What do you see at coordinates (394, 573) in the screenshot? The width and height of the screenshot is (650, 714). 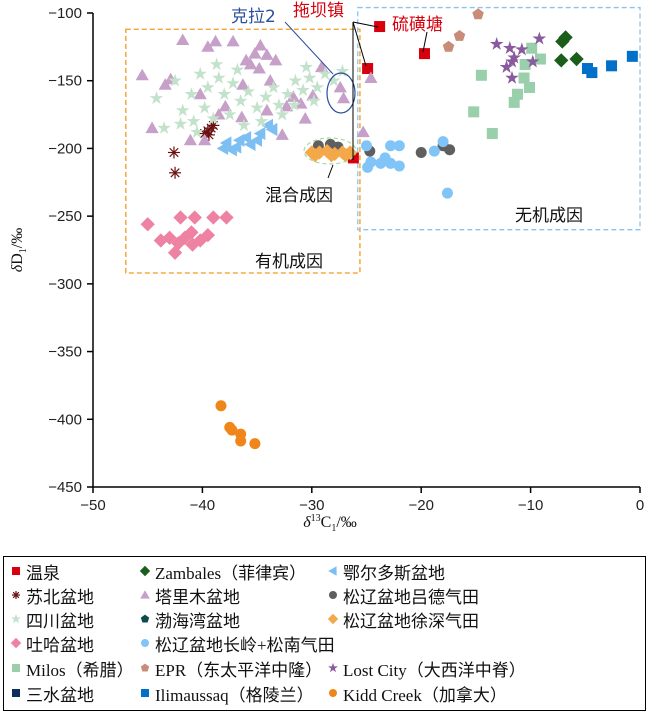 I see `legend-label: 鄂尔多斯盆地` at bounding box center [394, 573].